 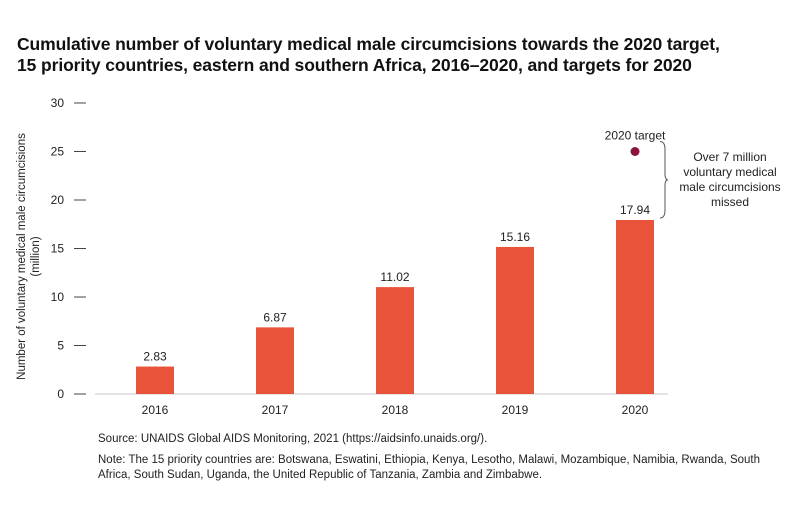 I want to click on y-tick-label: 0, so click(x=60, y=394).